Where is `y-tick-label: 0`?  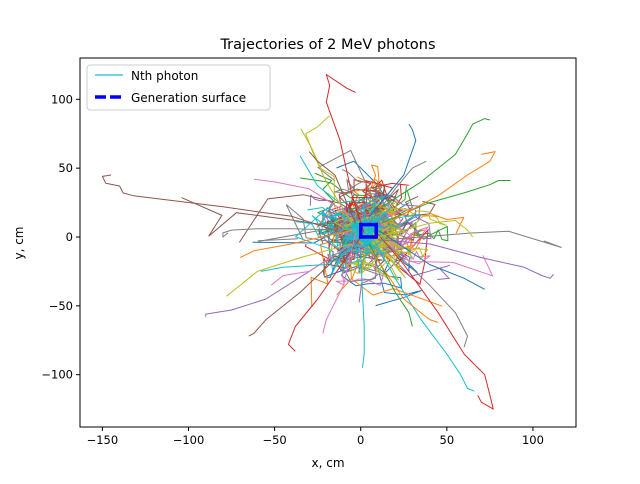 y-tick-label: 0 is located at coordinates (69, 237).